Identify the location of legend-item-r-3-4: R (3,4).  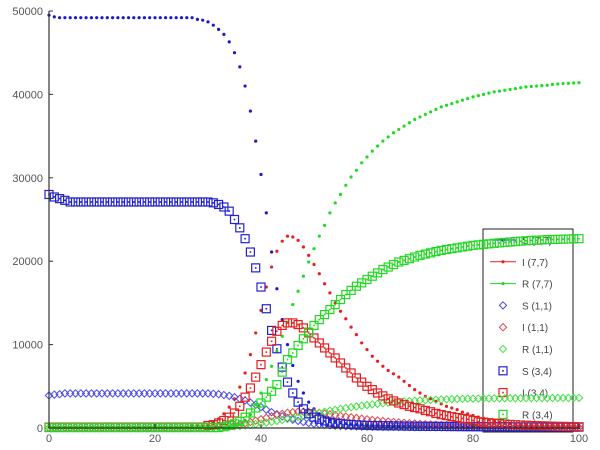
(525, 415).